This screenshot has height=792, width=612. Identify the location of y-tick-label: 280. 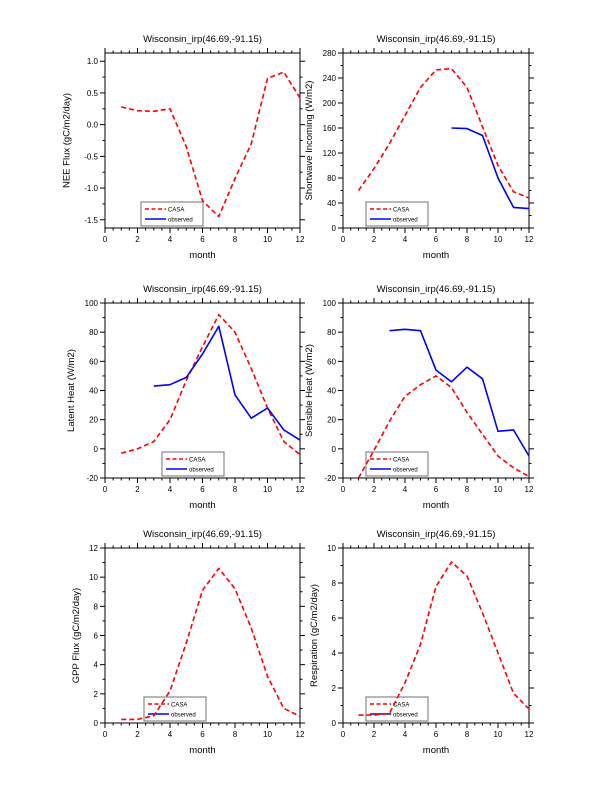
(330, 53).